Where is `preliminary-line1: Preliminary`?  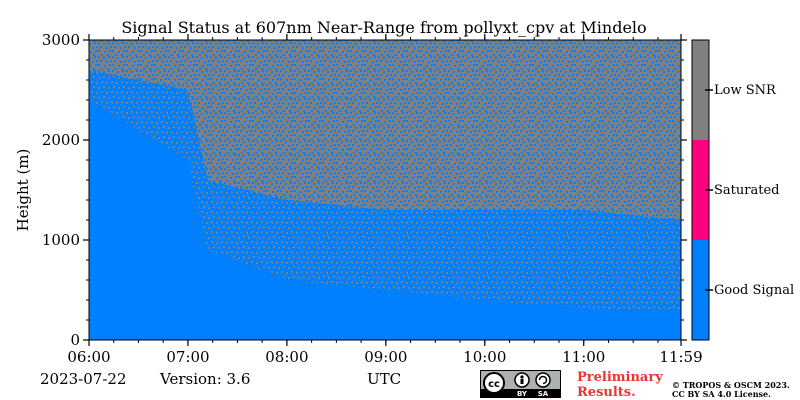
preliminary-line1: Preliminary is located at coordinates (620, 377).